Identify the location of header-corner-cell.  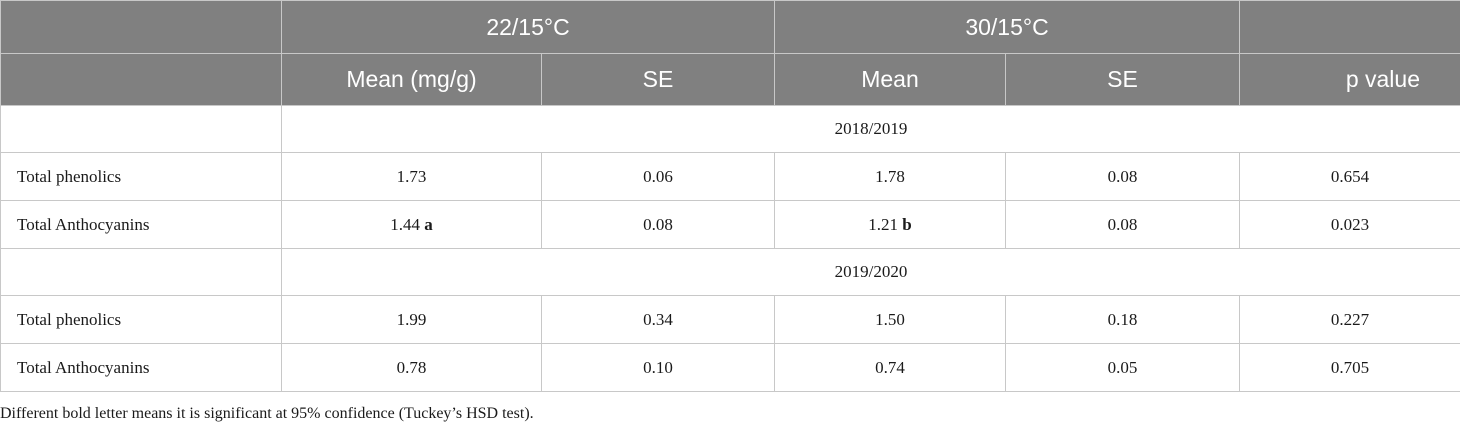
(141, 27).